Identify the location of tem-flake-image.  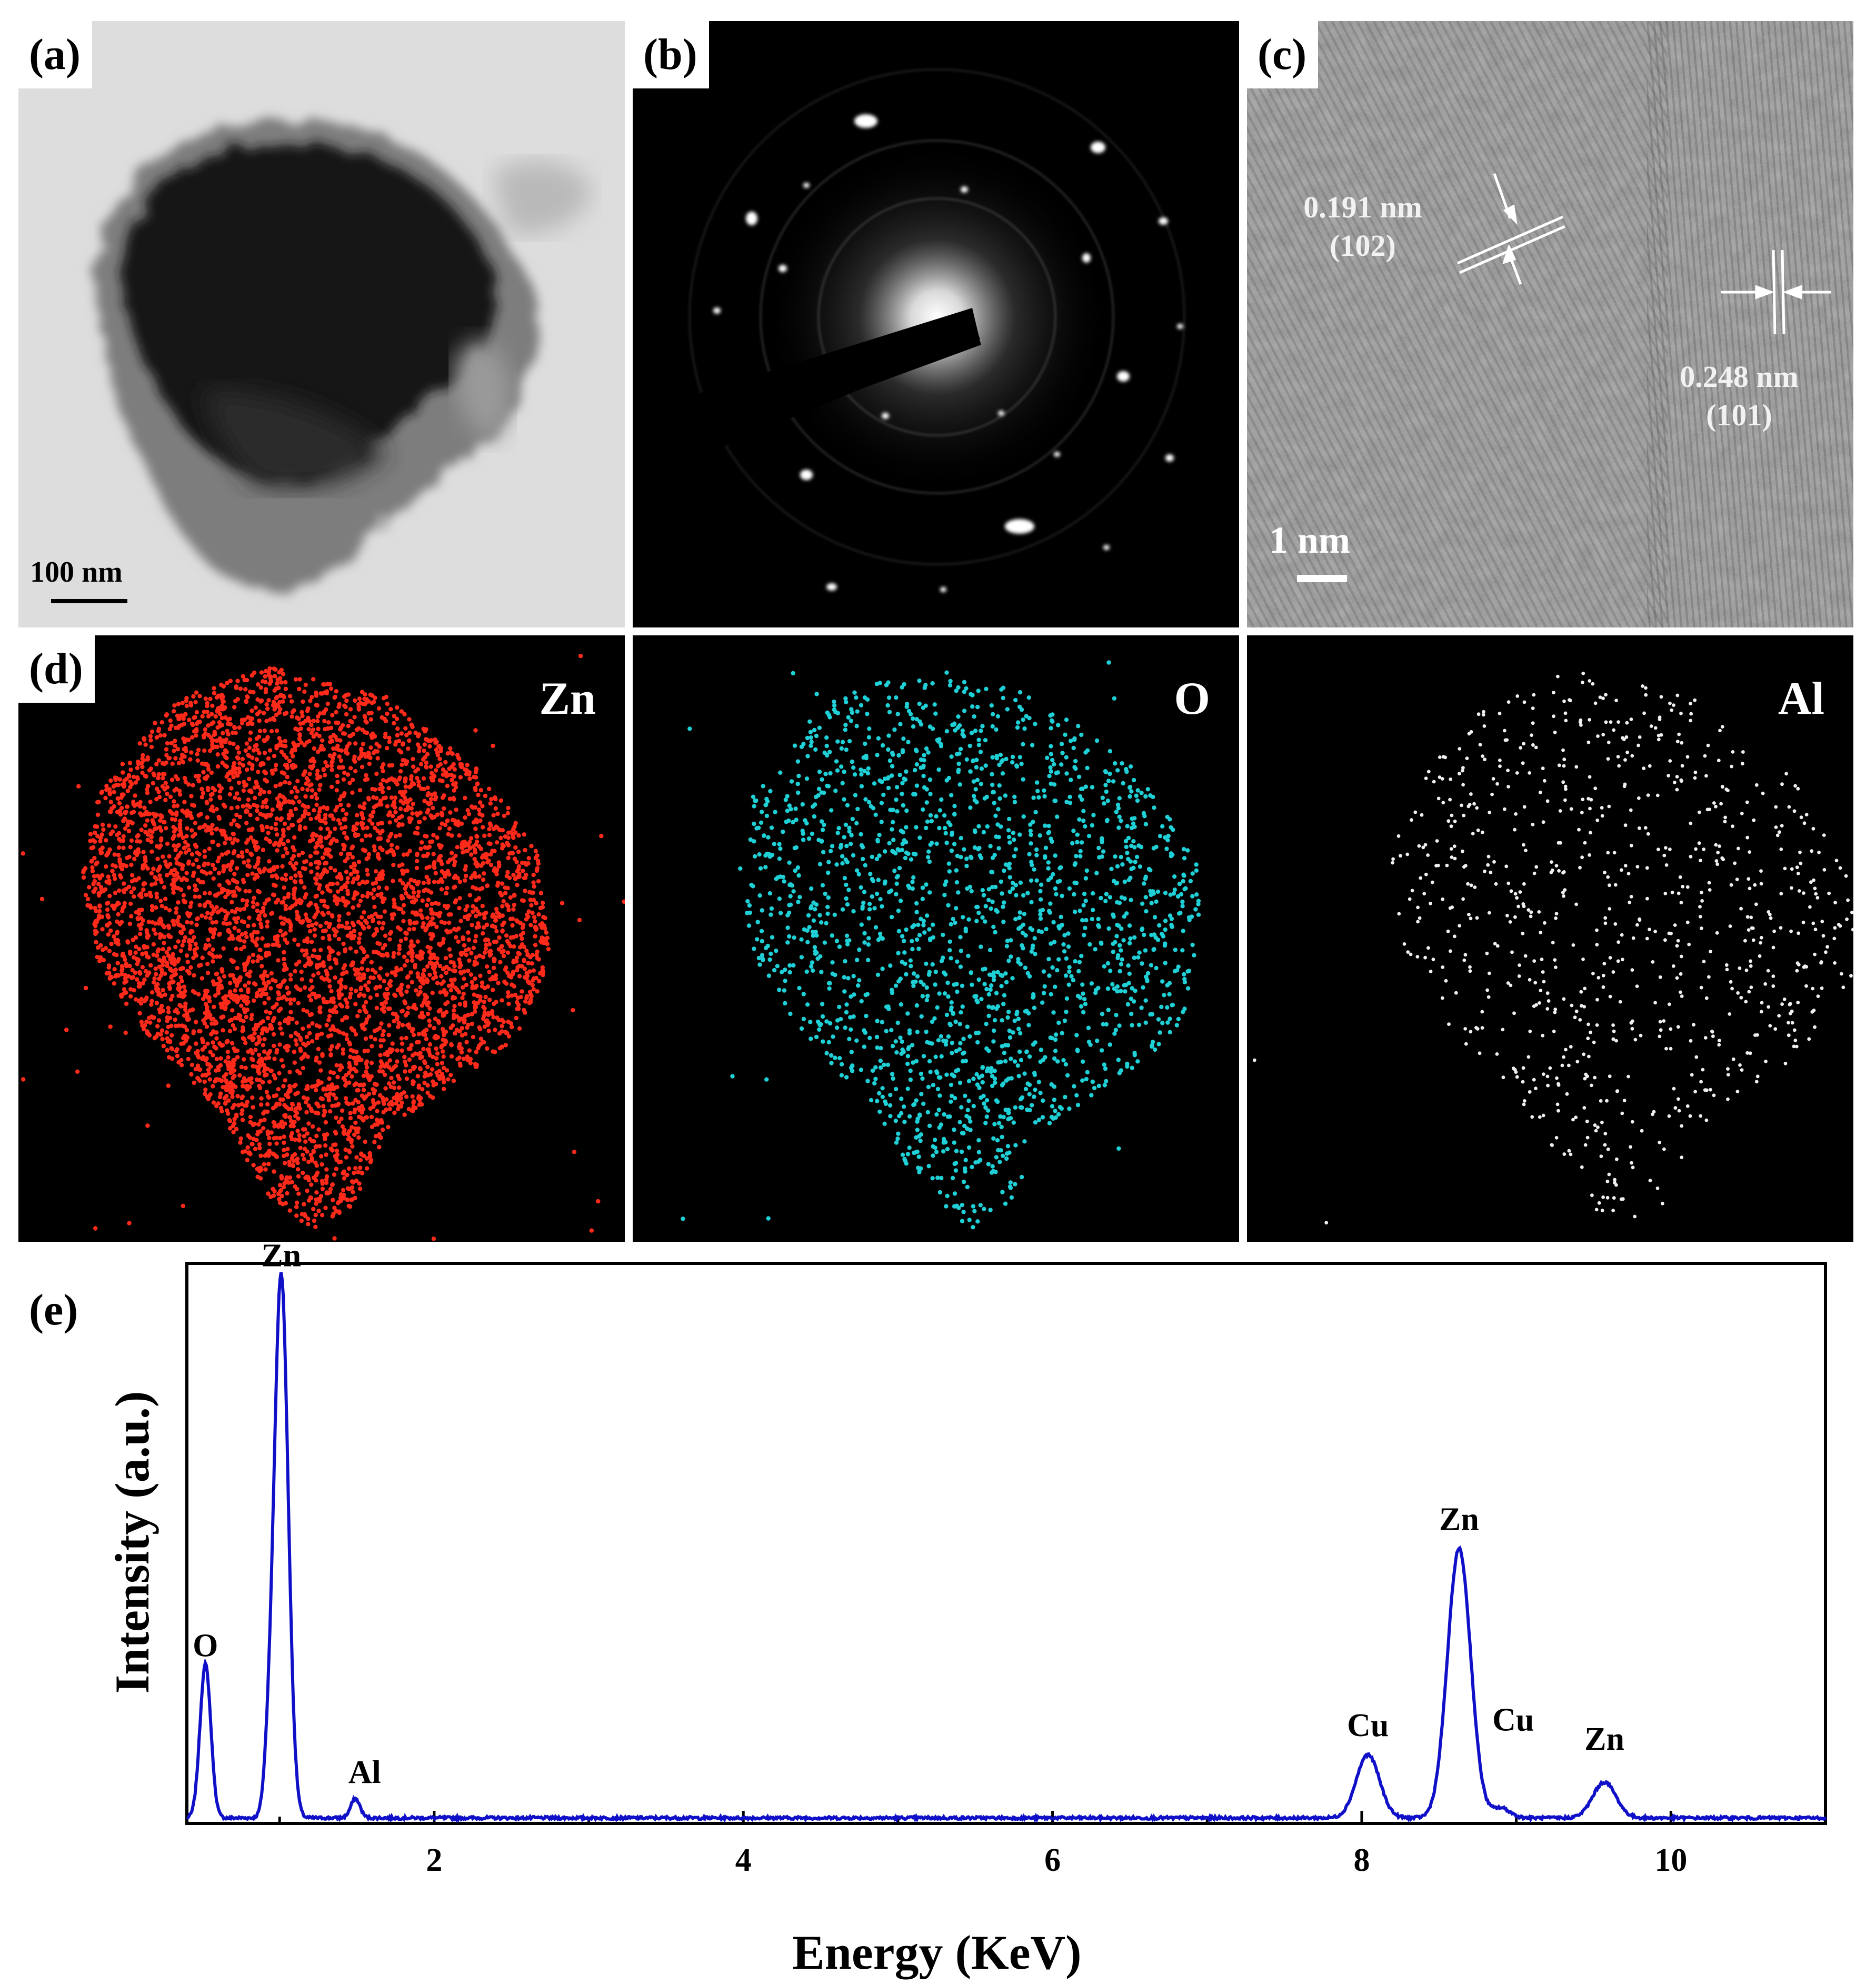
(322, 324).